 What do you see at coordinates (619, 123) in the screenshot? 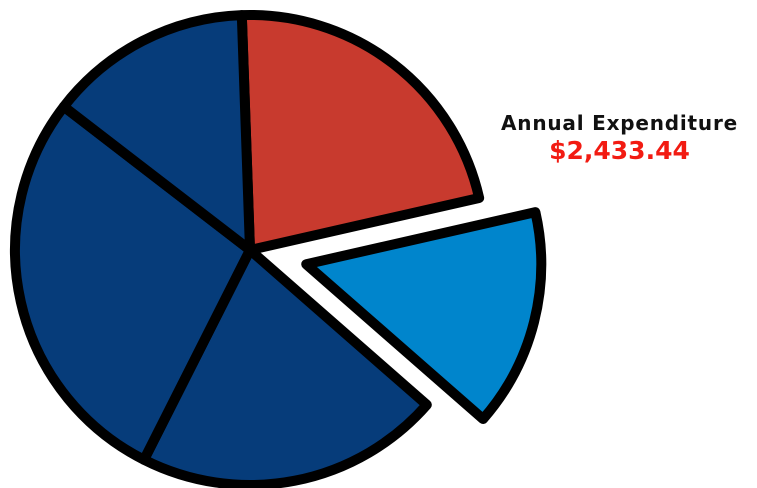
I see `callout-label: Annual Expenditure` at bounding box center [619, 123].